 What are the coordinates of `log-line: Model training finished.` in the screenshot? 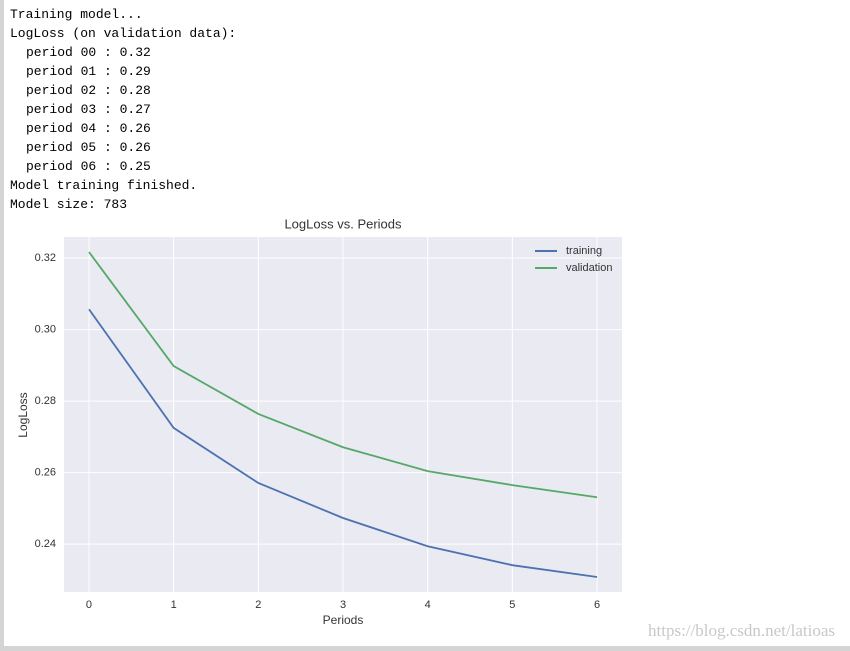 It's located at (104, 185).